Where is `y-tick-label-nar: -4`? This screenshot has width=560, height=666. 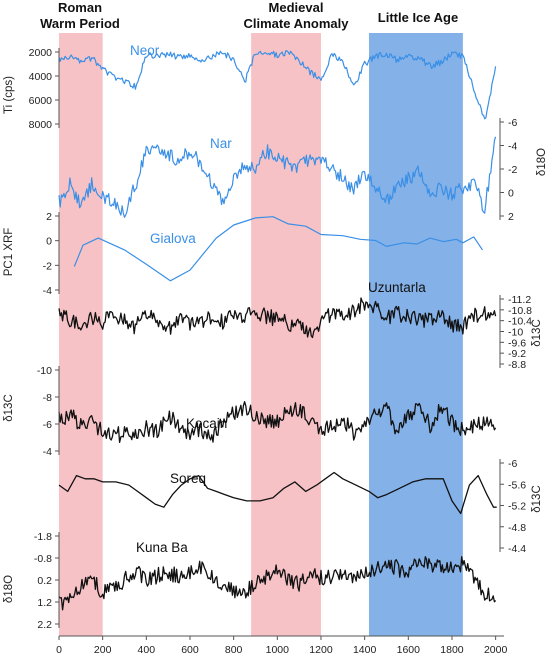
y-tick-label-nar: -4 is located at coordinates (512, 147).